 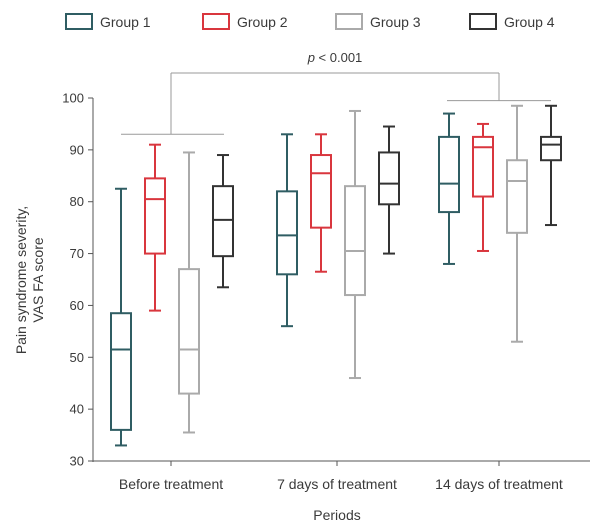 What do you see at coordinates (77, 253) in the screenshot?
I see `y-tick-label: 70` at bounding box center [77, 253].